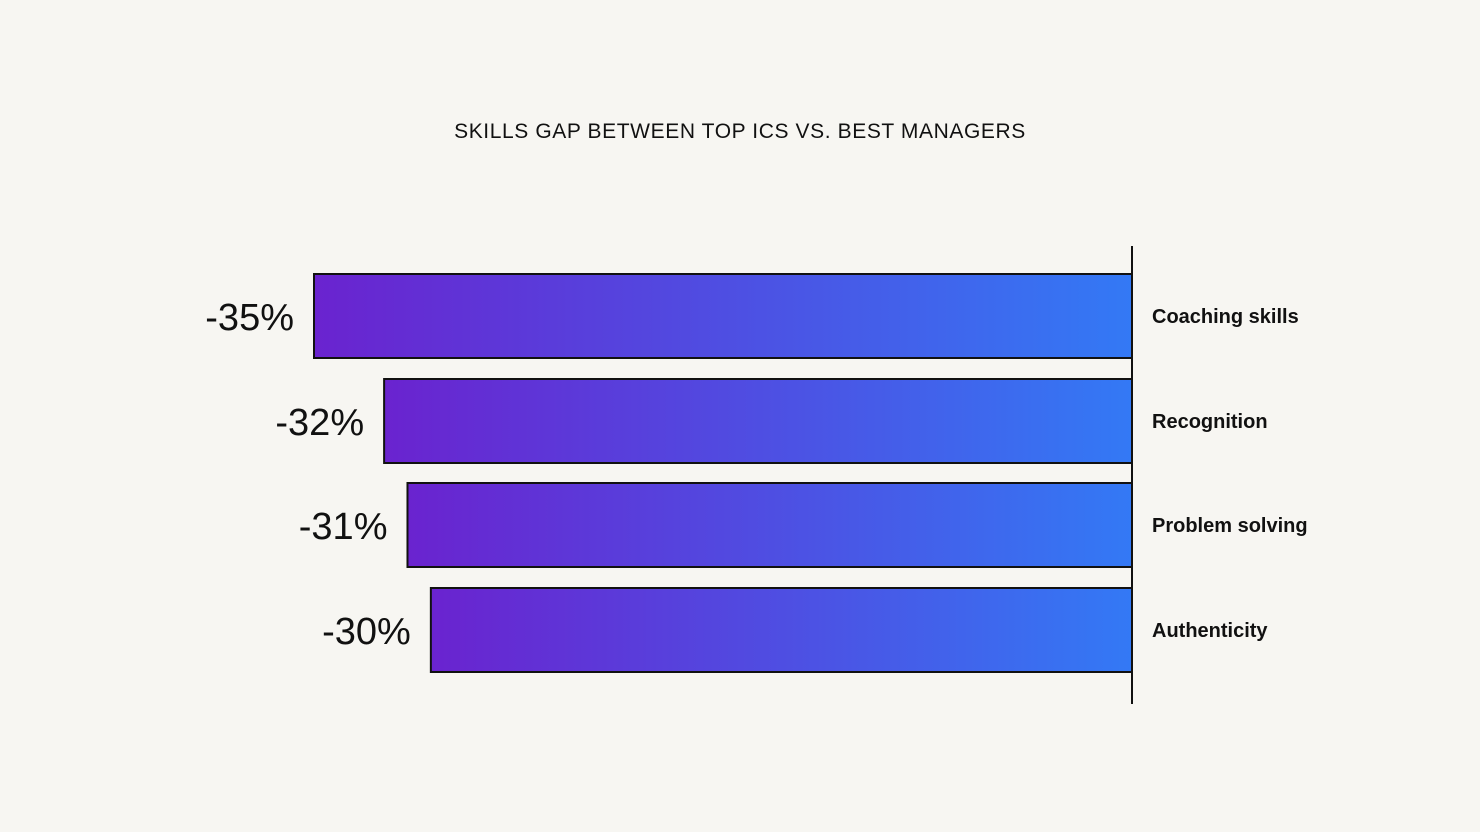 This screenshot has width=1480, height=832. I want to click on bar-problem-solving, so click(769, 525).